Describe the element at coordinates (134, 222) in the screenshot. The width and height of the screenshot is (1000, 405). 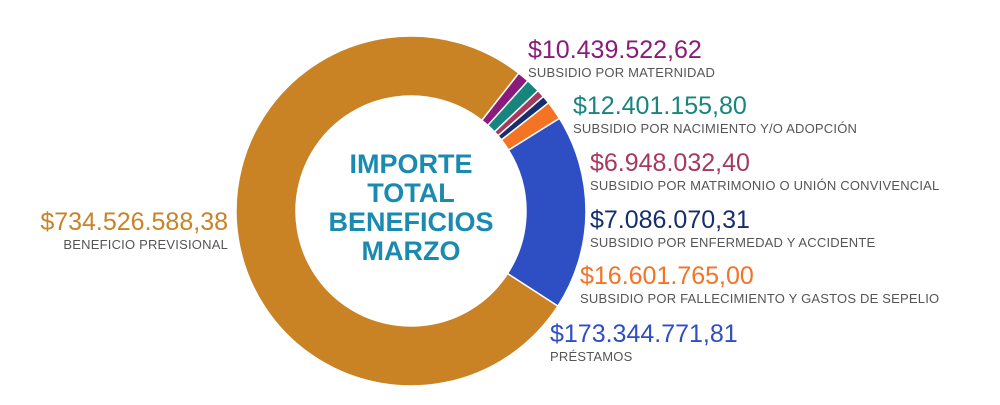
I see `value-label: $734.526.588,38` at that location.